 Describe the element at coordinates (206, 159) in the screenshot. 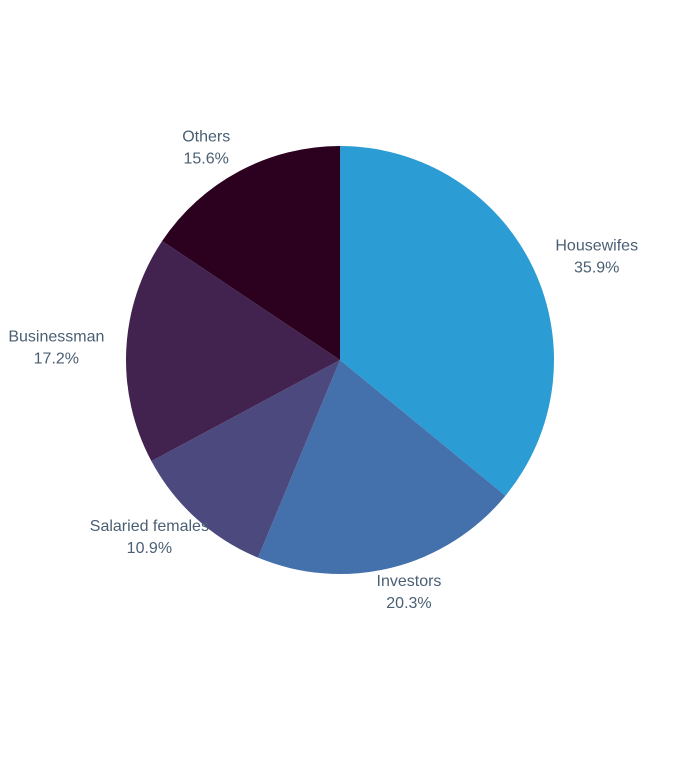

I see `slice-value-label: 15.6%` at that location.